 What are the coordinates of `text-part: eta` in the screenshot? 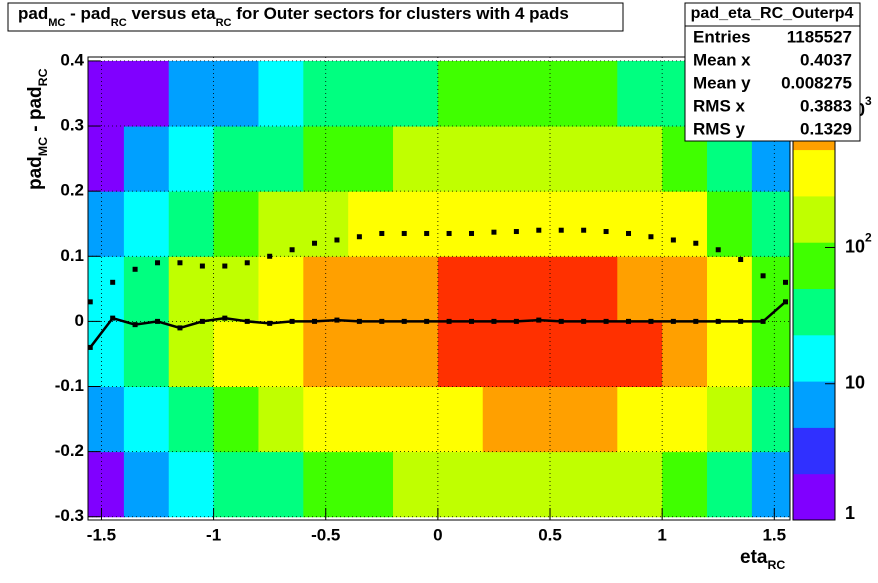 It's located at (754, 557).